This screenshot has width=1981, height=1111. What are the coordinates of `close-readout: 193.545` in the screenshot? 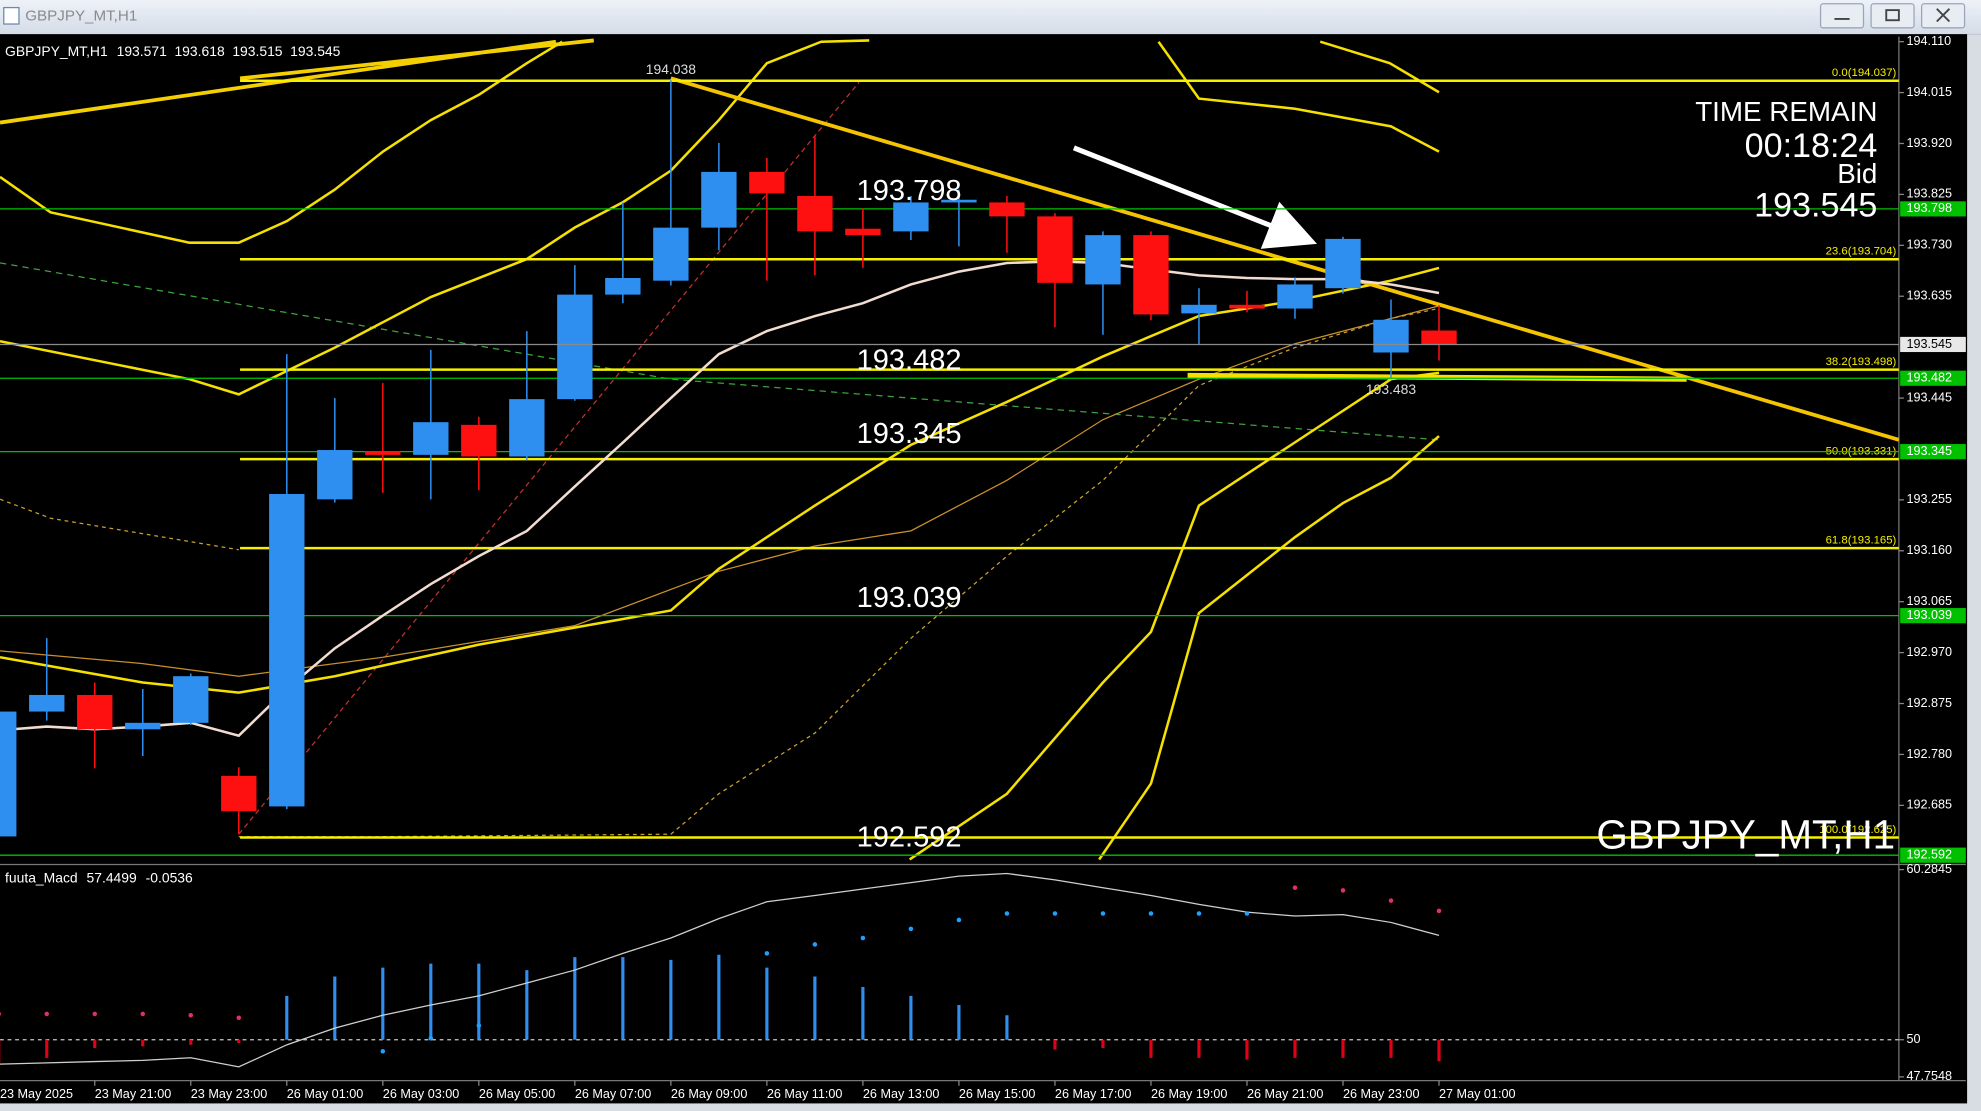 It's located at (315, 50).